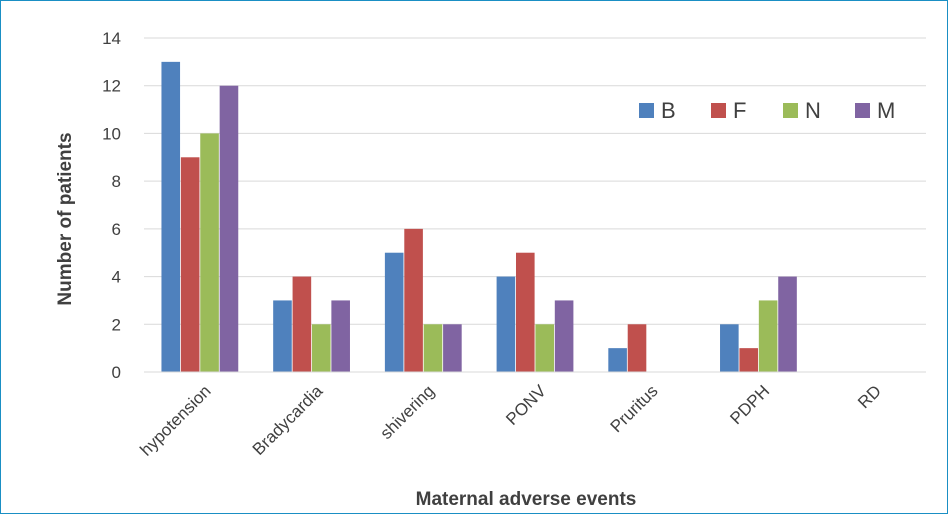 The image size is (948, 514). Describe the element at coordinates (288, 420) in the screenshot. I see `x-tick-label: Bradycardia` at that location.